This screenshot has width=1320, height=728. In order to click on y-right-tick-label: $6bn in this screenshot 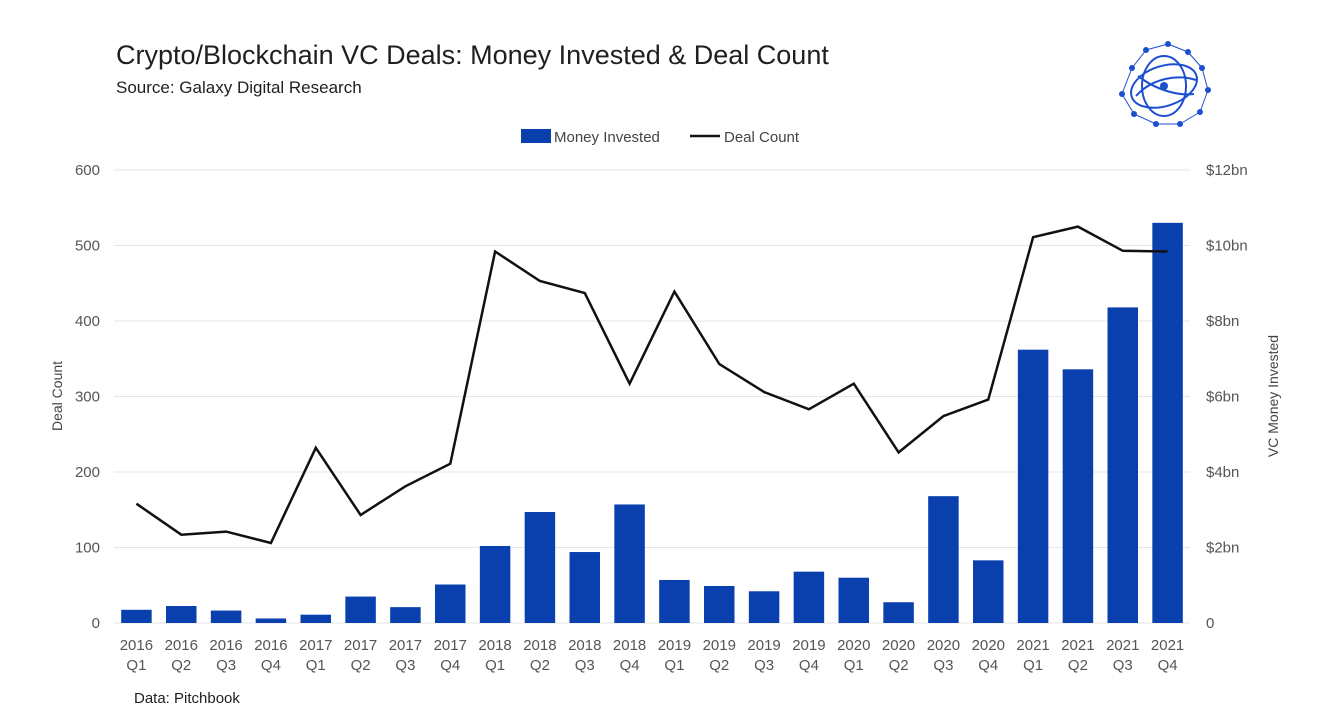, I will do `click(1222, 397)`.